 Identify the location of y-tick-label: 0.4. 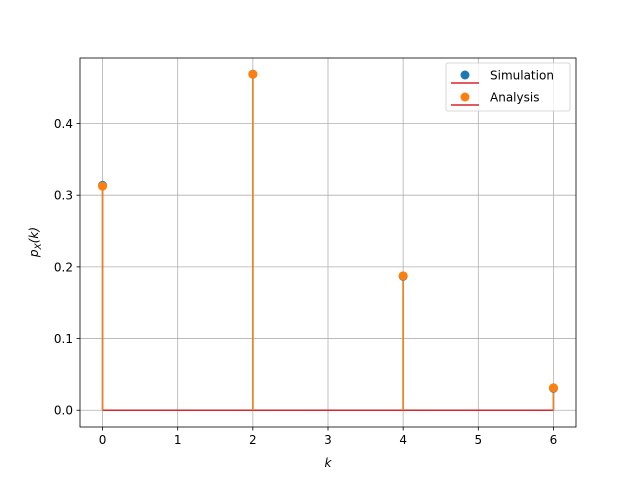
(63, 124).